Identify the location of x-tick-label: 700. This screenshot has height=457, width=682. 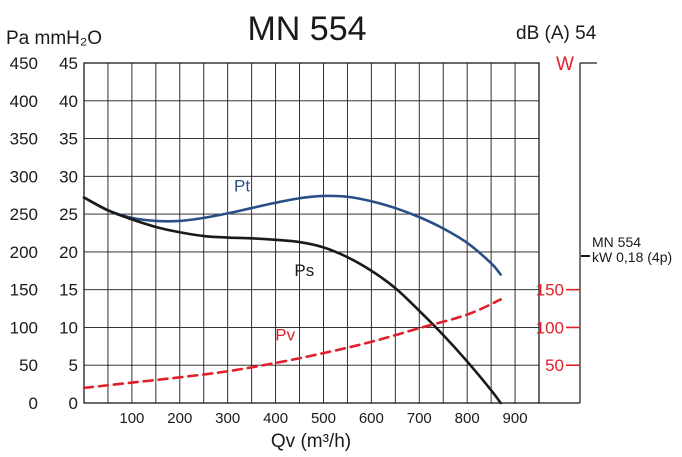
(419, 418).